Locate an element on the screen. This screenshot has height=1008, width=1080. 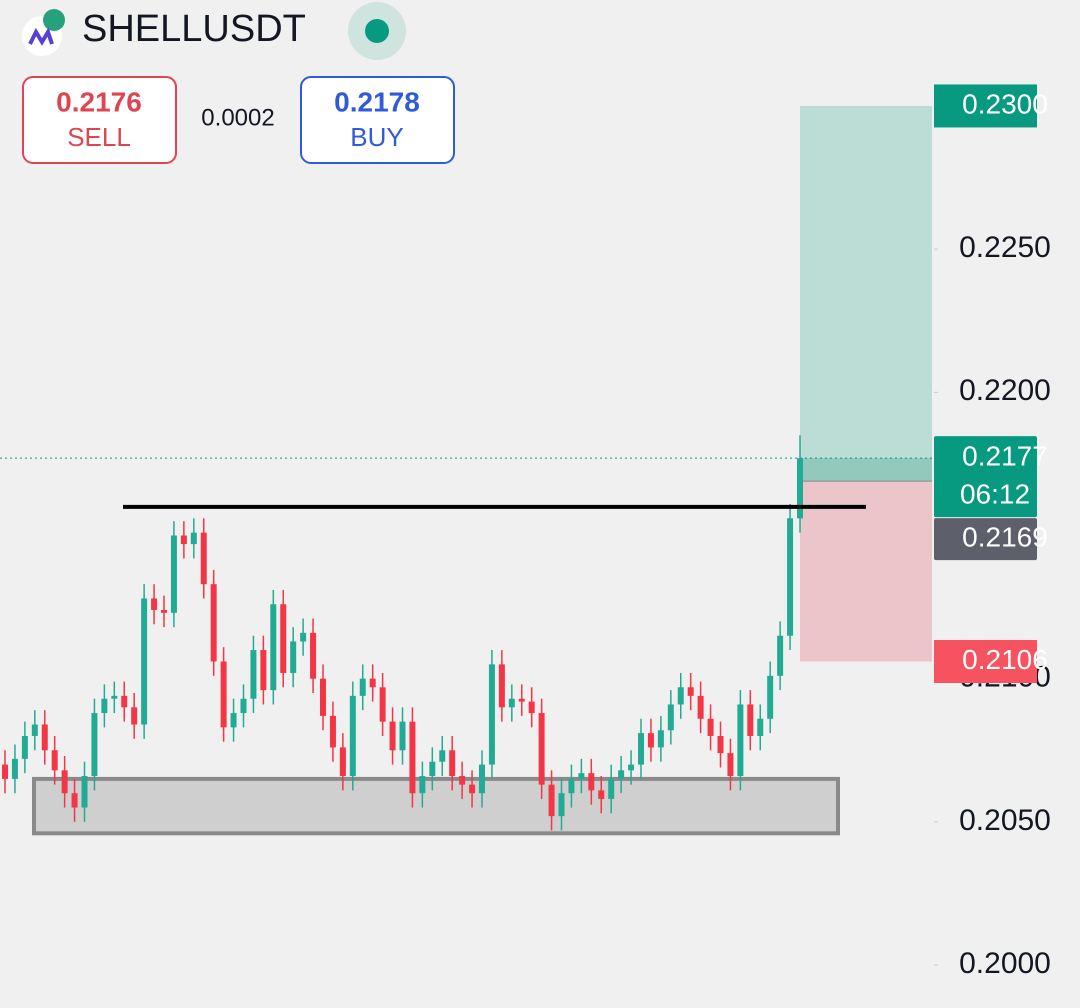
stop-loss-label: 0.2106 is located at coordinates (1005, 659).